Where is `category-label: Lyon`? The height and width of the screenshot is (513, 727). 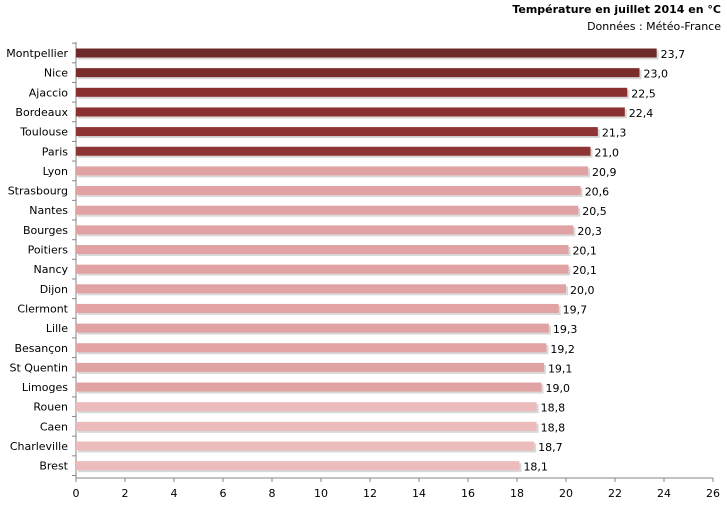 category-label: Lyon is located at coordinates (55, 171).